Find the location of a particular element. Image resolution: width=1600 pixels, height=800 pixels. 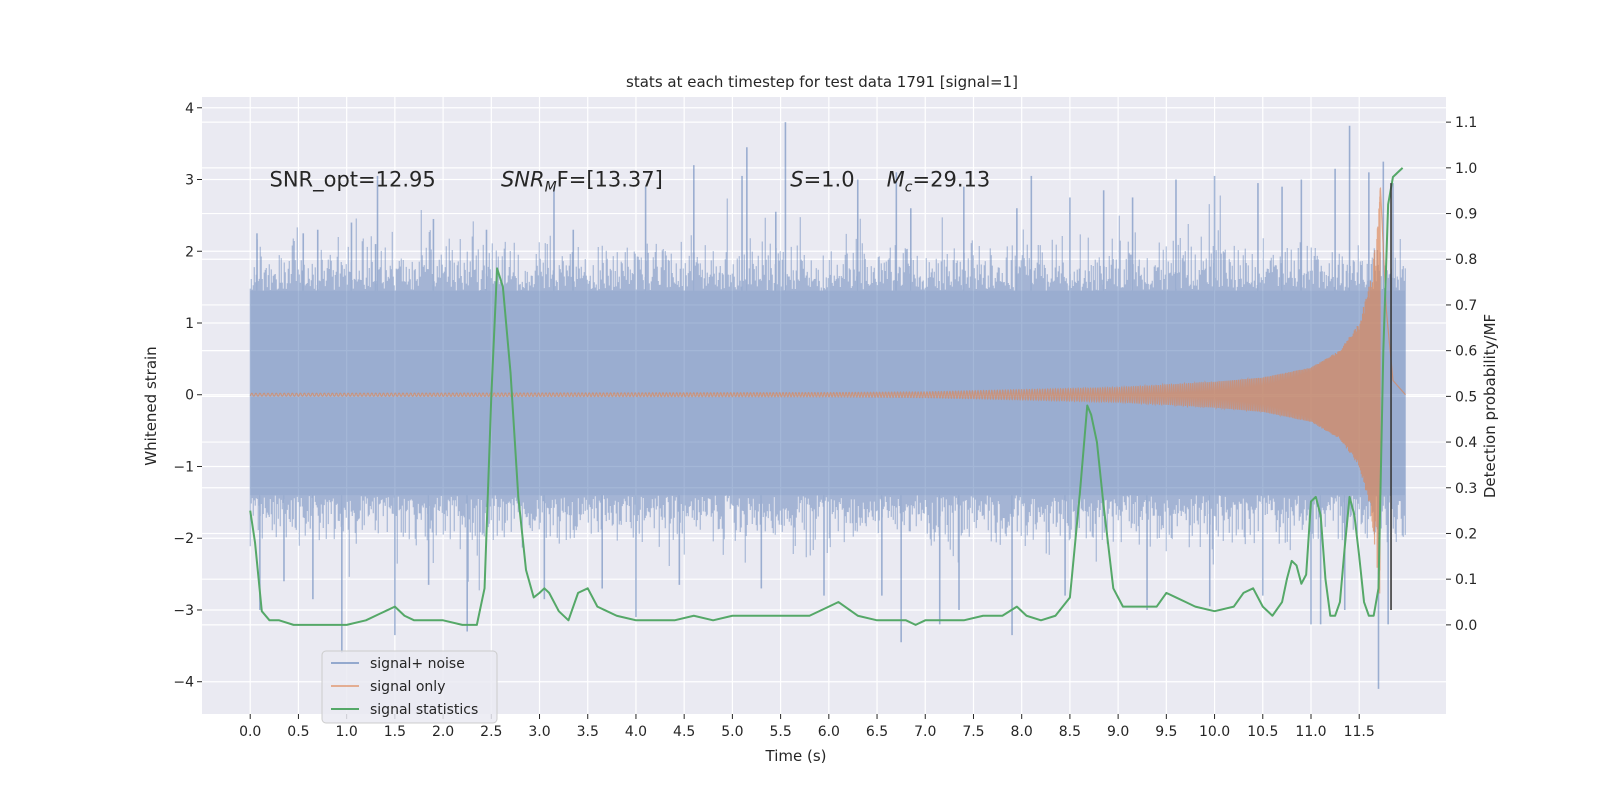

left-y-tick-label: −3 is located at coordinates (183, 611).